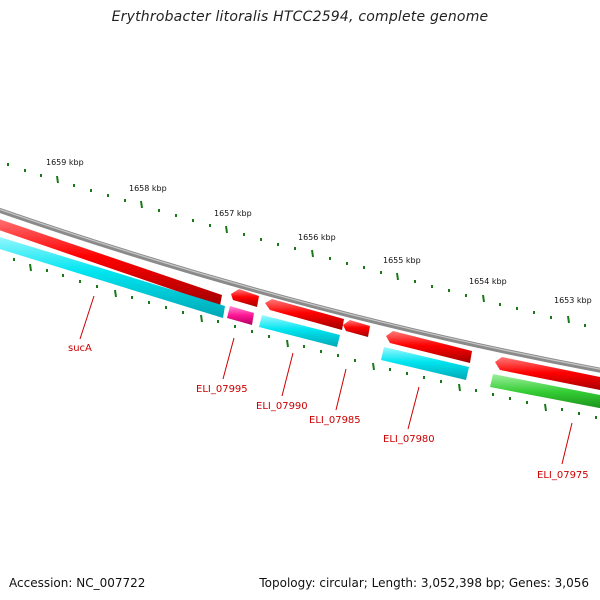 The height and width of the screenshot is (600, 600). What do you see at coordinates (335, 420) in the screenshot?
I see `gene-label-ELI-07985: ELI_07985` at bounding box center [335, 420].